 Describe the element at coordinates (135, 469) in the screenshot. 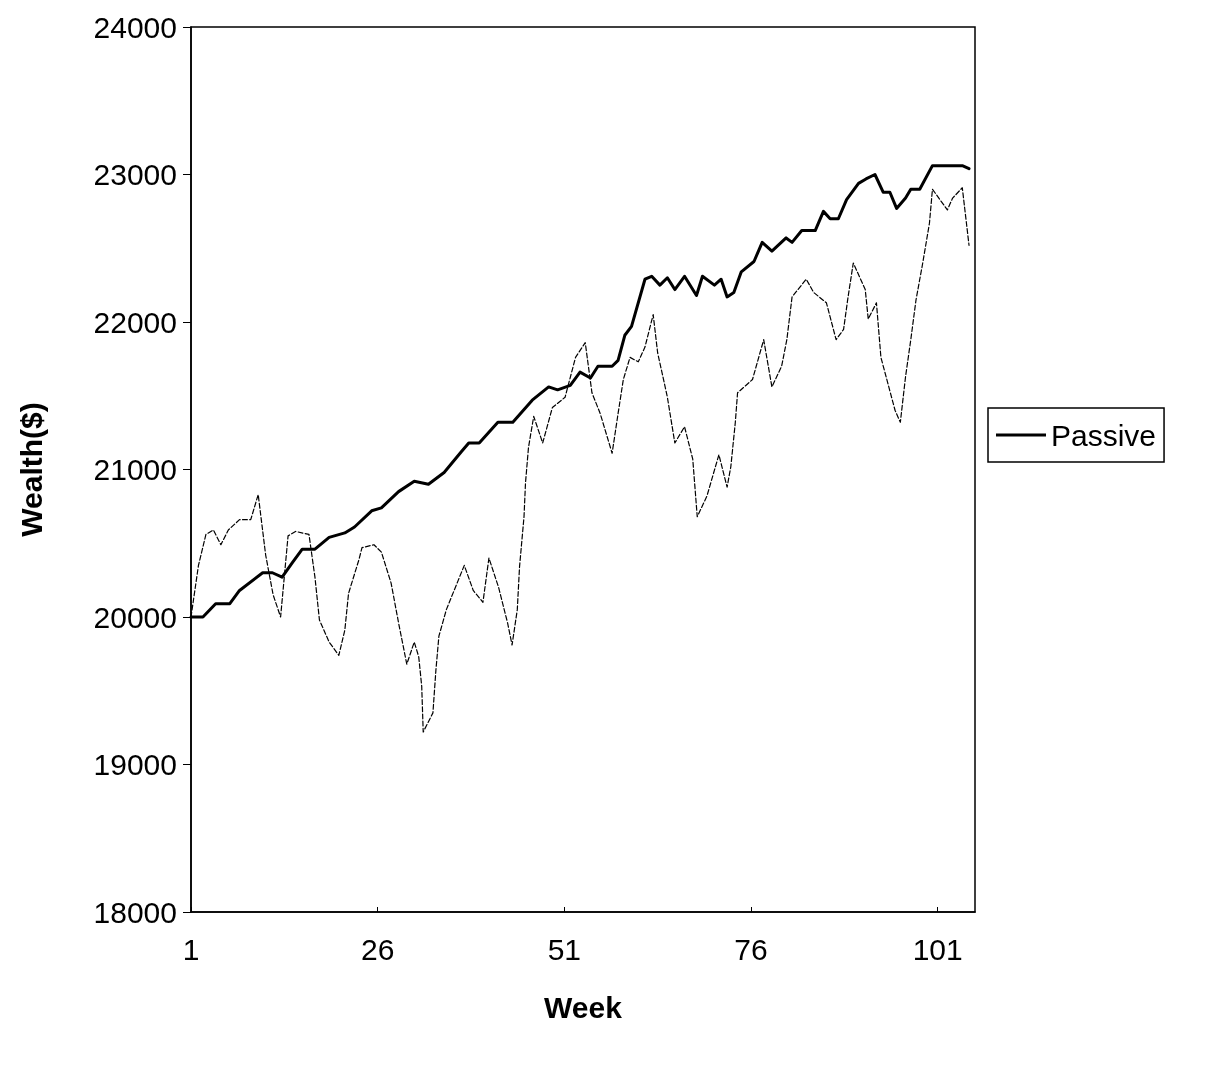

I see `y-tick-label: 21000` at that location.